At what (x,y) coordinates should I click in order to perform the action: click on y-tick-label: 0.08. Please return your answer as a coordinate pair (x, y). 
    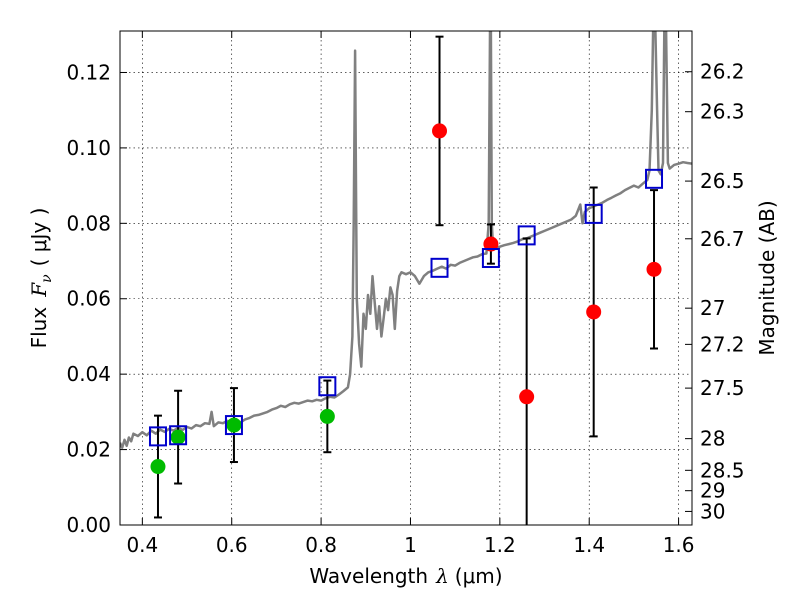
    Looking at the image, I should click on (88, 223).